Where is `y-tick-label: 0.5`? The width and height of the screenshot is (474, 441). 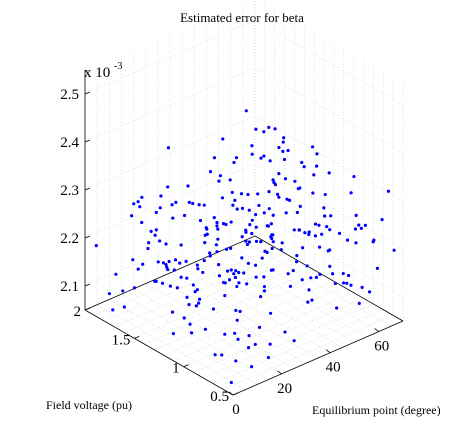
y-tick-label: 0.5 is located at coordinates (219, 397).